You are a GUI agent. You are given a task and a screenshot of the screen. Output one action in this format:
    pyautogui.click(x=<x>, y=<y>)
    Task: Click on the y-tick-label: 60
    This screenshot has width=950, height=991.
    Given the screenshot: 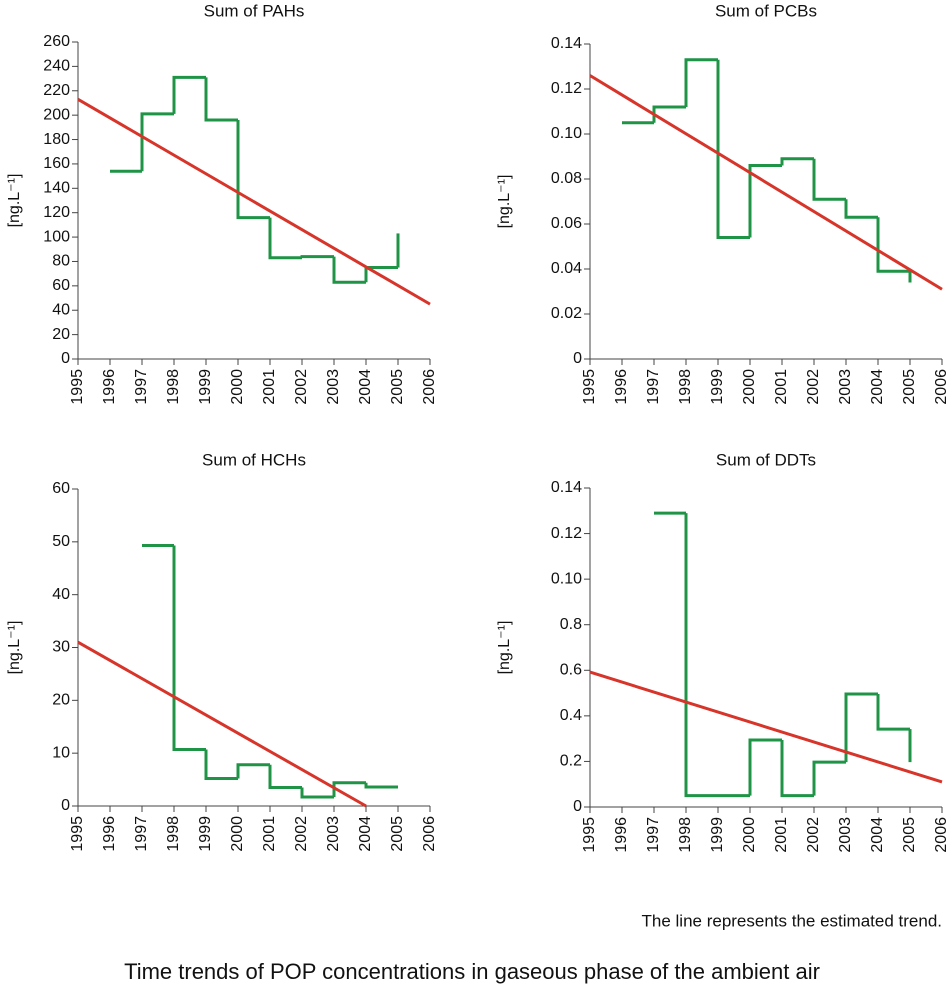 What is the action you would take?
    pyautogui.click(x=61, y=285)
    